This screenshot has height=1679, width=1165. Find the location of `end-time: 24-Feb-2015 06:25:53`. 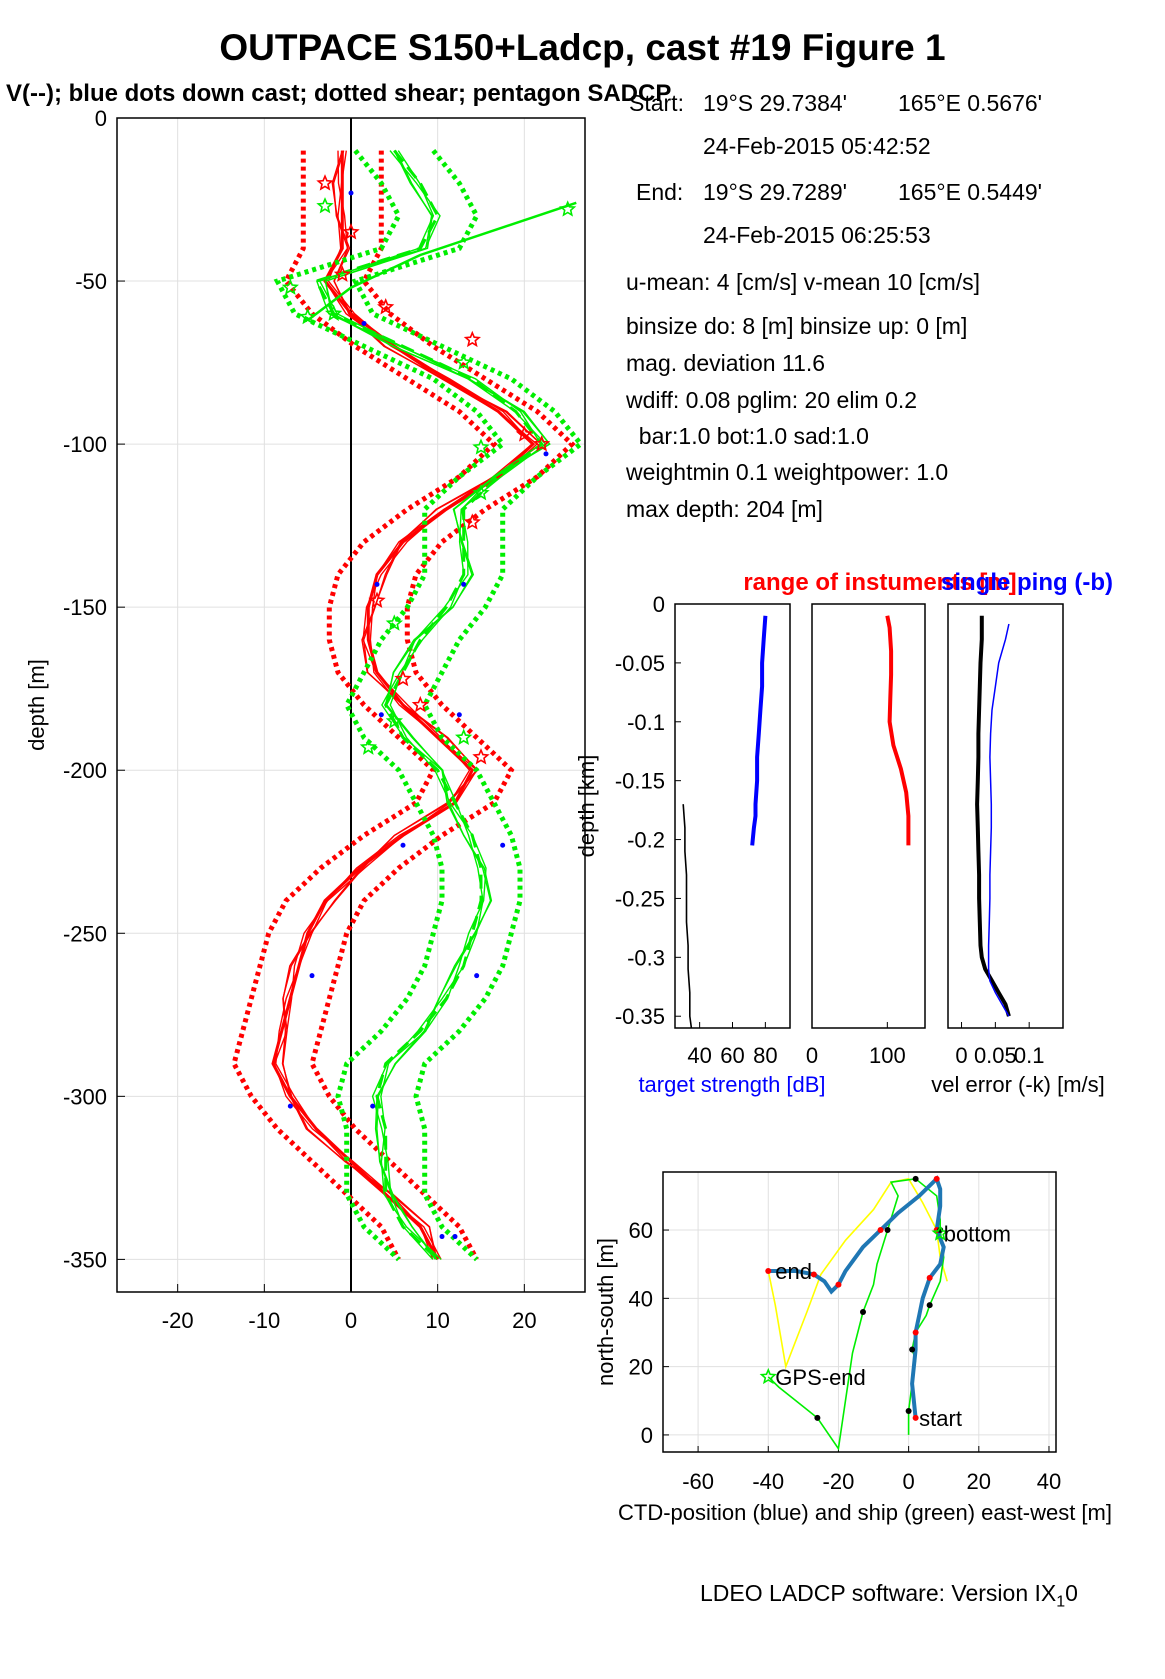

end-time: 24-Feb-2015 06:25:53 is located at coordinates (817, 235).